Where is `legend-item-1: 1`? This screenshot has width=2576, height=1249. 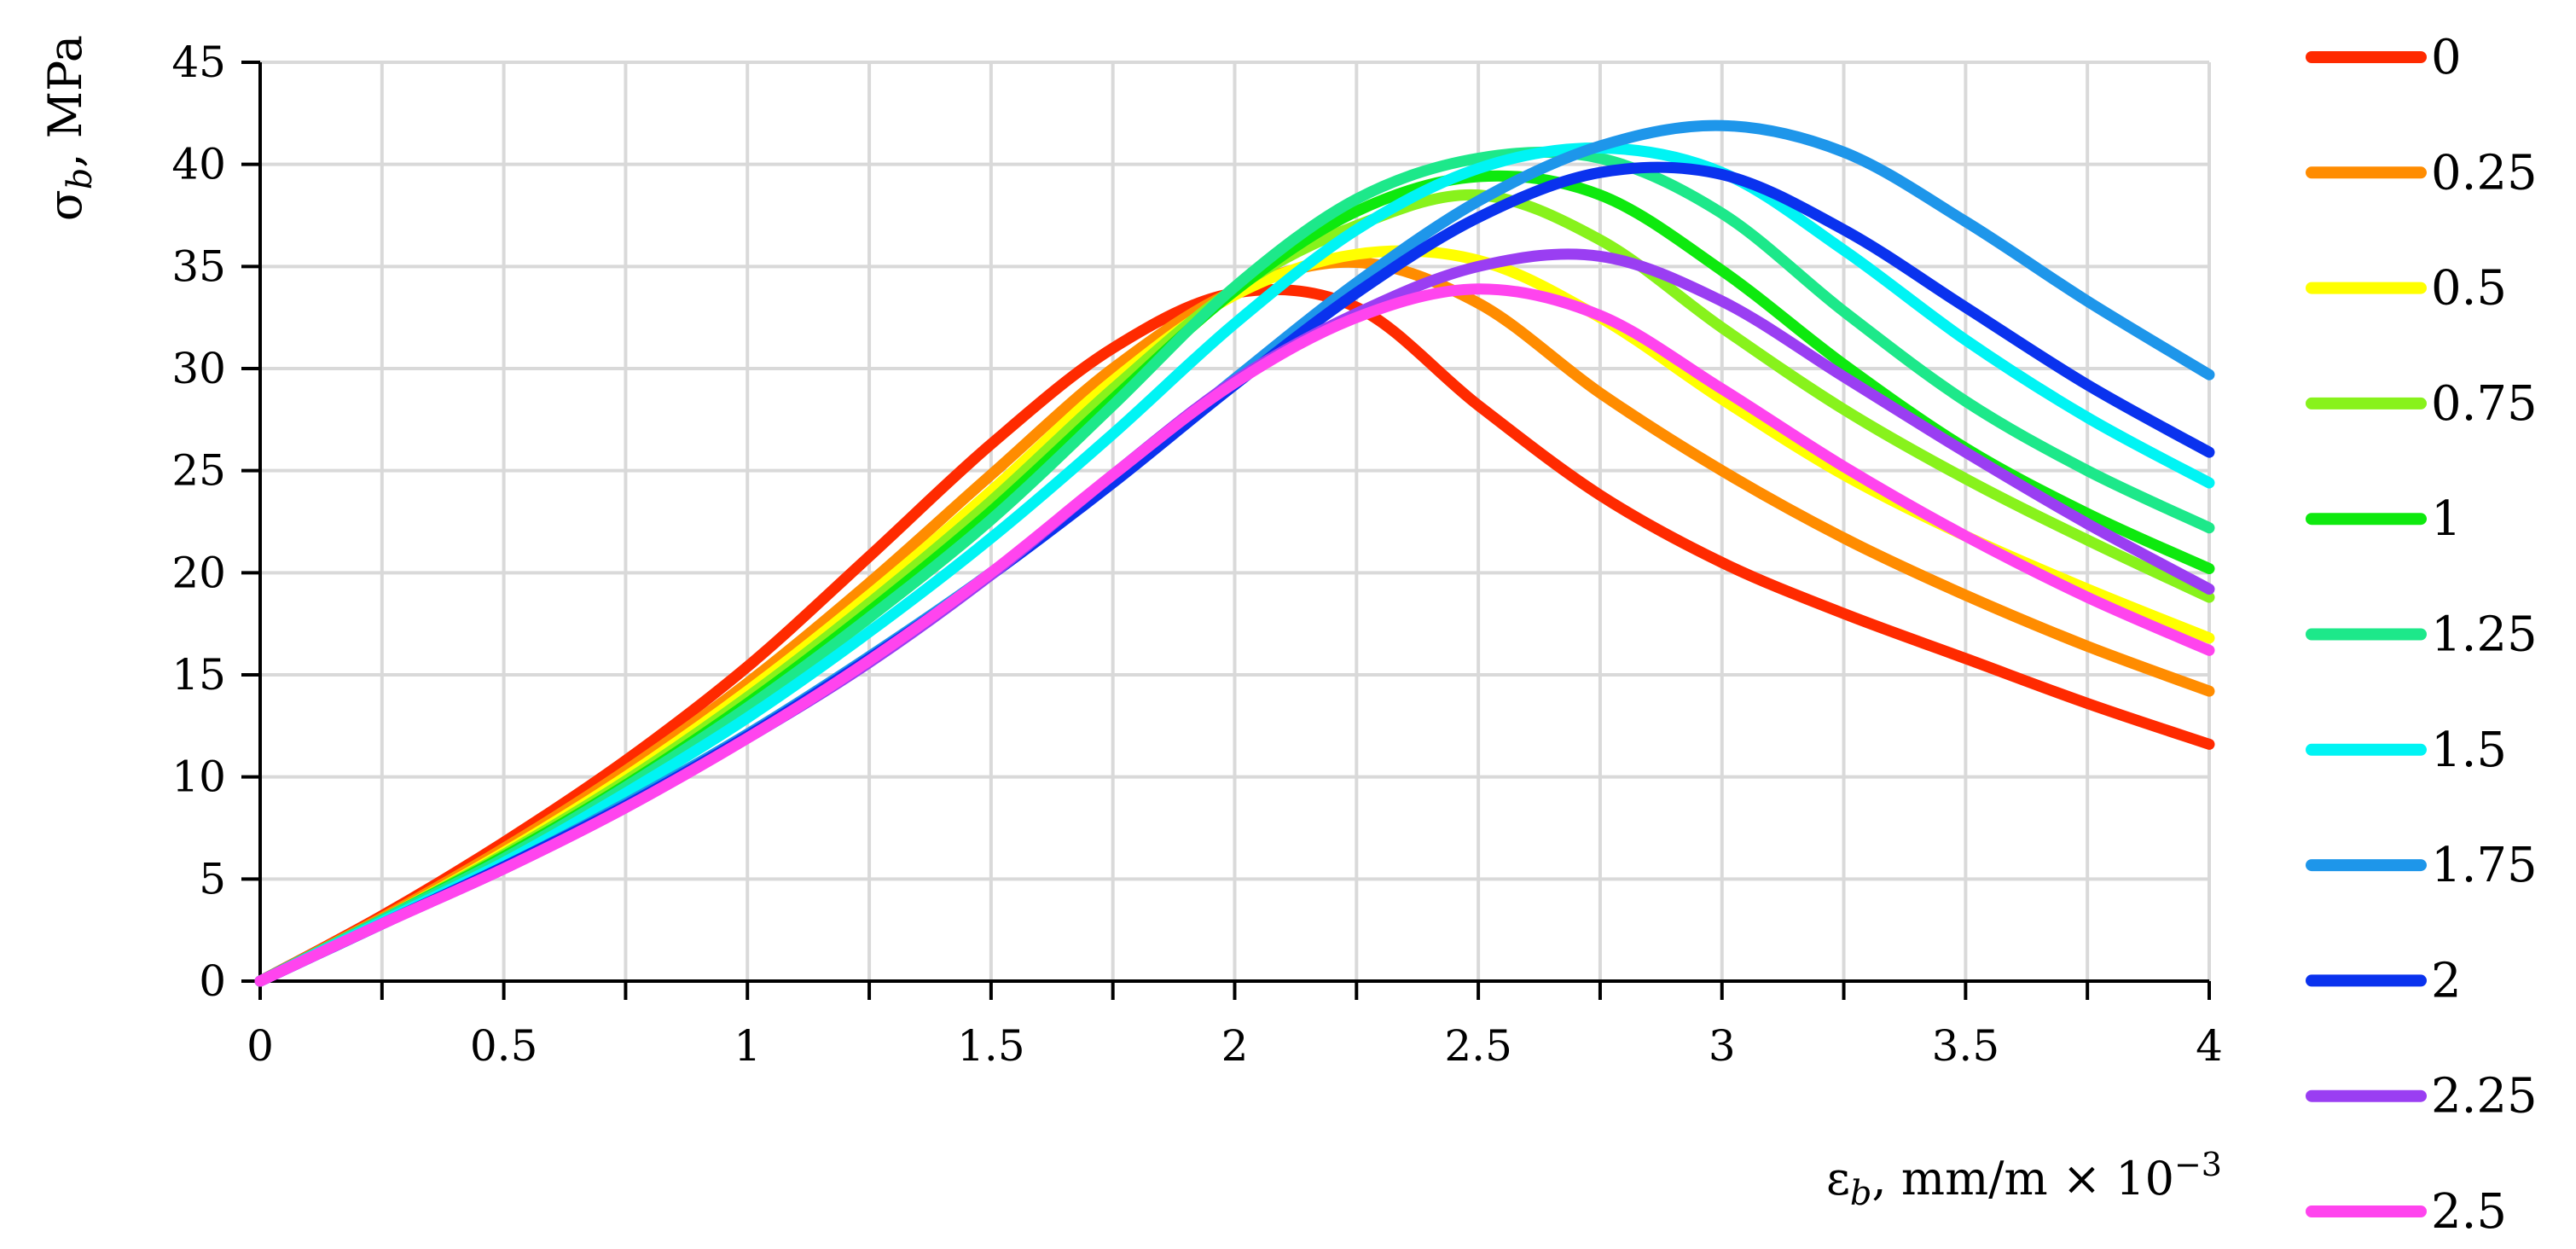
legend-item-1: 1 is located at coordinates (2384, 519).